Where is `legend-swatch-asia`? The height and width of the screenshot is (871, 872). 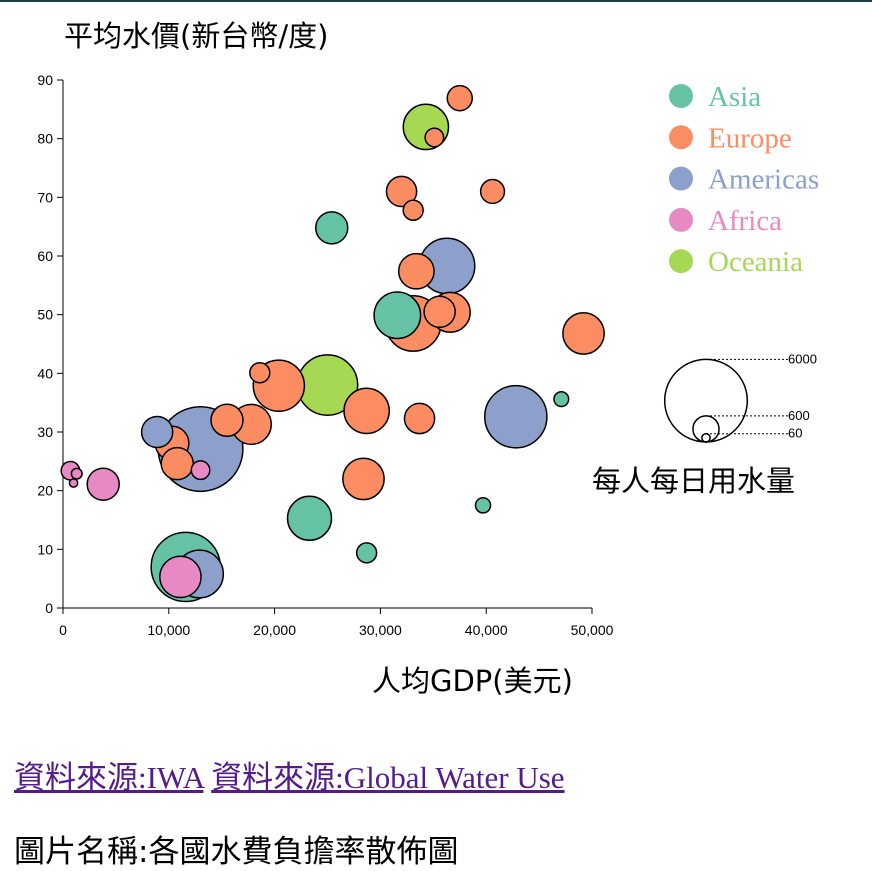 legend-swatch-asia is located at coordinates (681, 96).